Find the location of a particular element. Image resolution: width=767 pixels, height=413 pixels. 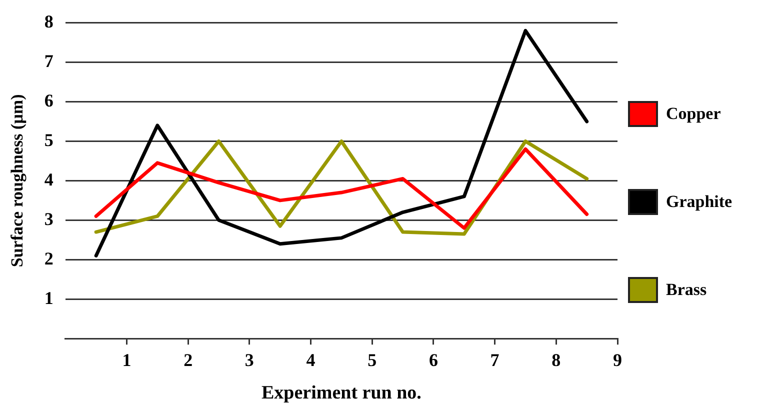

x-axis-title: Experiment run no. is located at coordinates (341, 393).